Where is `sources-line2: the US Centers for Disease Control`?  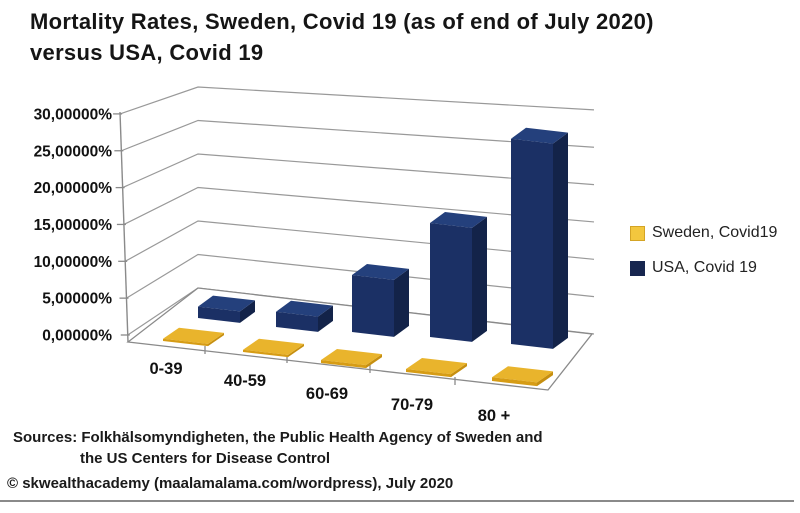
sources-line2: the US Centers for Disease Control is located at coordinates (205, 458).